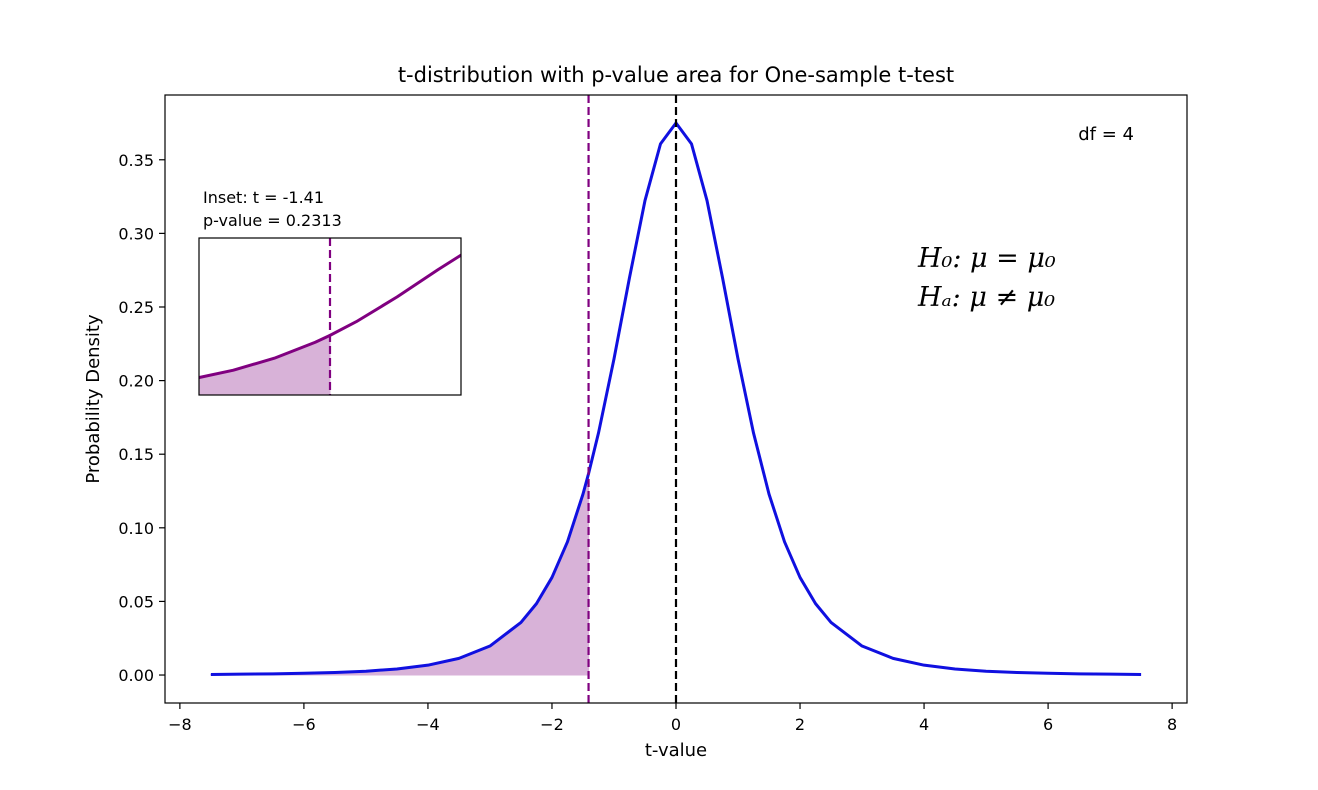 Image resolution: width=1318 pixels, height=790 pixels. Describe the element at coordinates (93, 399) in the screenshot. I see `y-axis-label: Probability Density` at that location.